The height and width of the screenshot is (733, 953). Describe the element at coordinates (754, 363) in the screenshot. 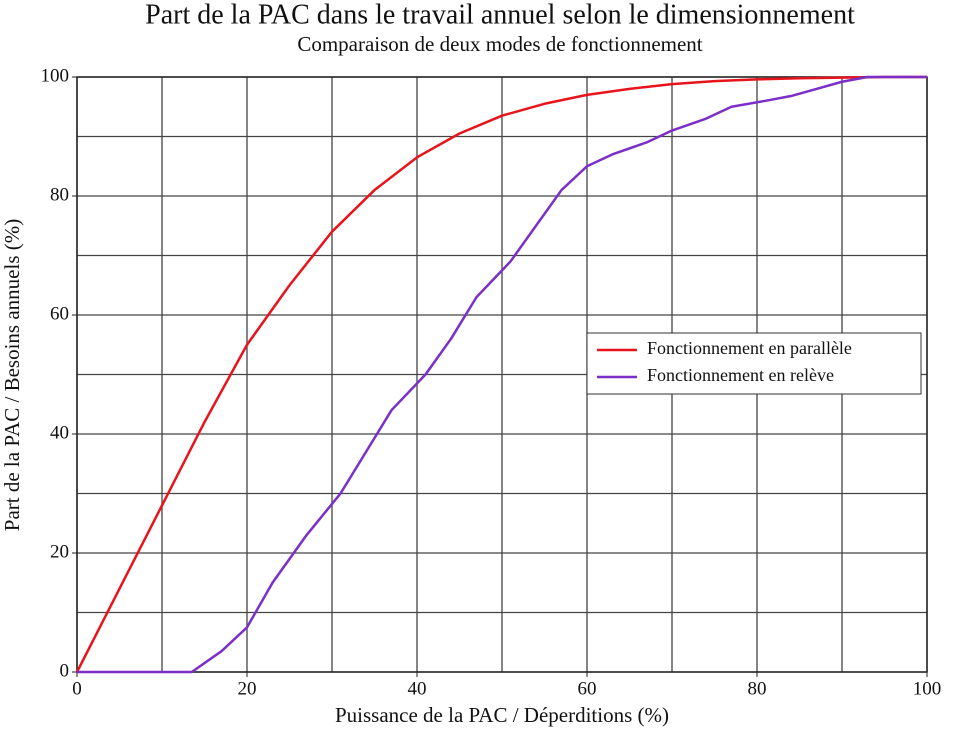

I see `legend-box` at that location.